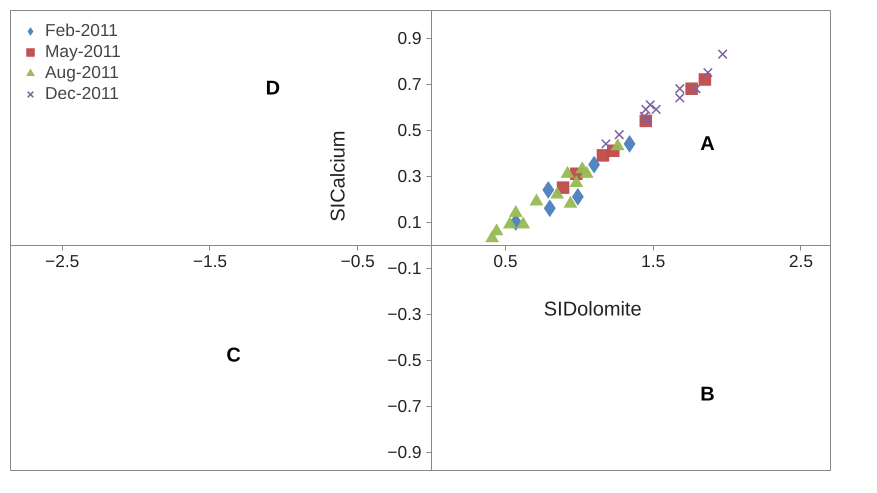 The width and height of the screenshot is (877, 493). What do you see at coordinates (593, 309) in the screenshot?
I see `x-axis-title: SIDolomite` at bounding box center [593, 309].